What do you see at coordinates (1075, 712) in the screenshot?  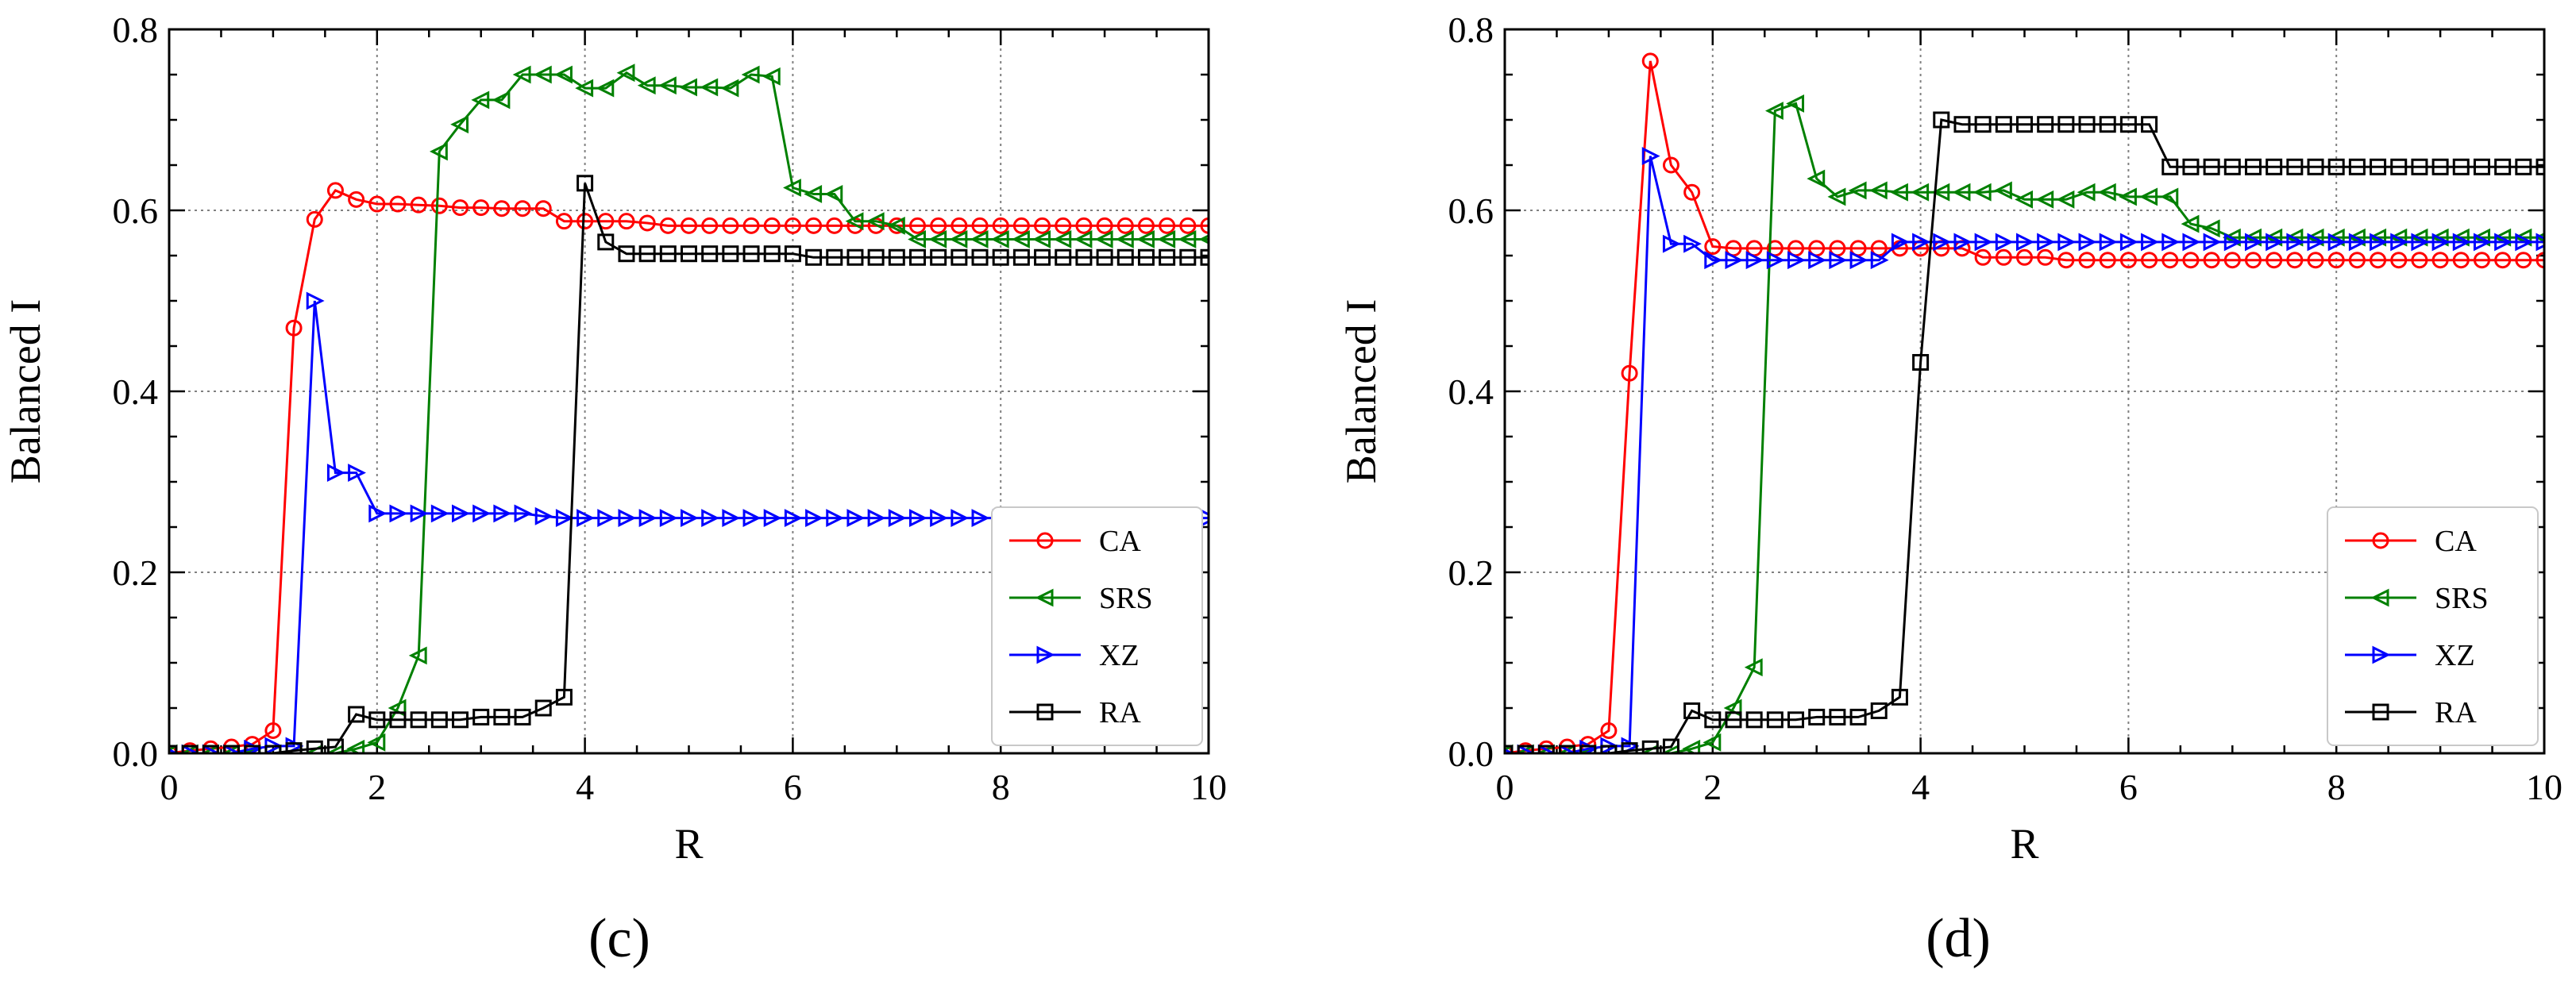 I see `legend-item-ra: RA` at bounding box center [1075, 712].